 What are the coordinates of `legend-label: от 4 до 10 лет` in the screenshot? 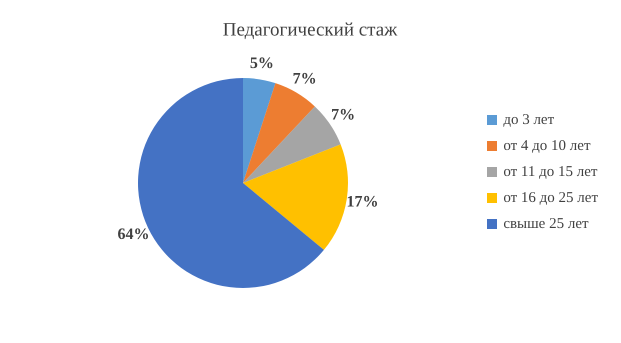 It's located at (546, 146).